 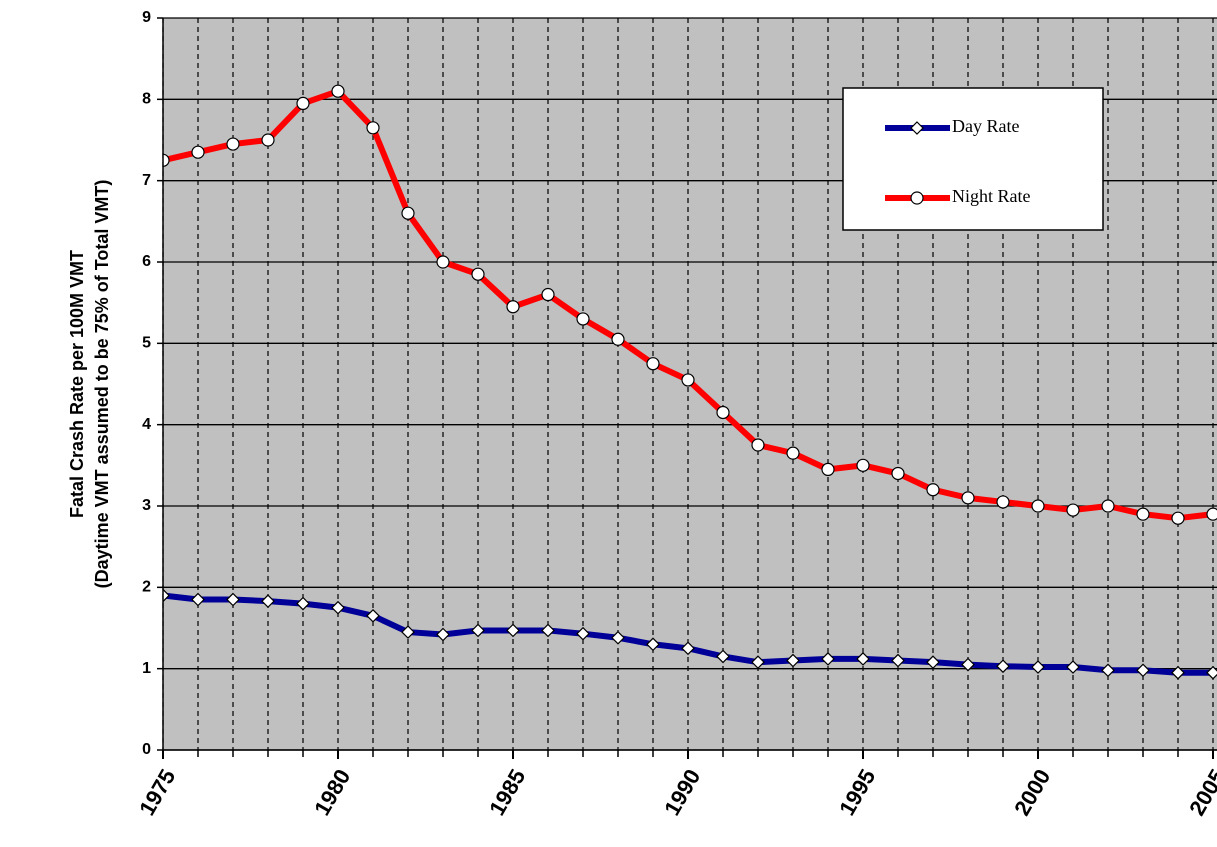 I want to click on y-tick-label: 0, so click(x=146, y=749).